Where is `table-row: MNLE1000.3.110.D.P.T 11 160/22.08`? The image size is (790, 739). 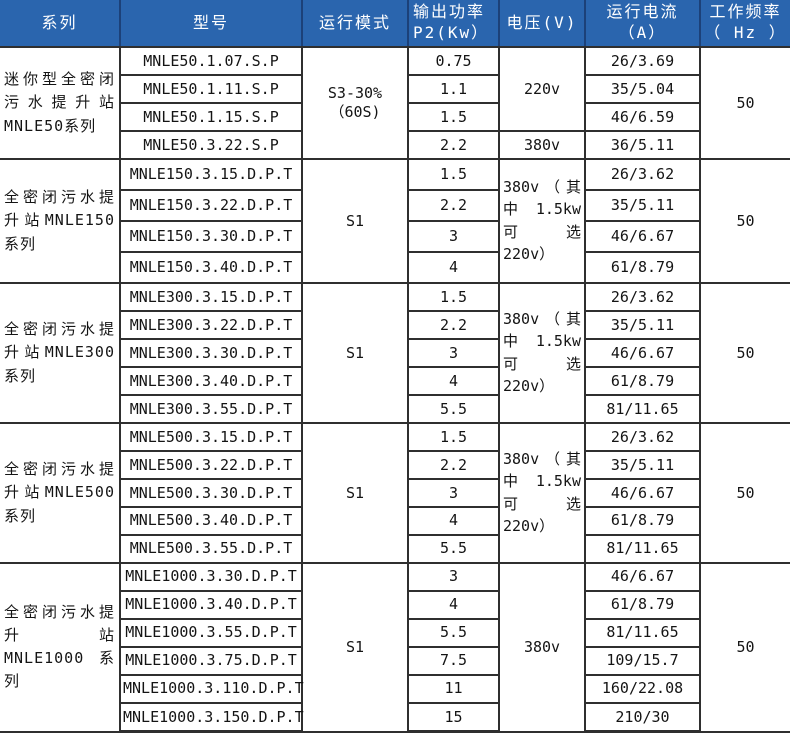
table-row: MNLE1000.3.110.D.P.T 11 160/22.08 is located at coordinates (395, 688).